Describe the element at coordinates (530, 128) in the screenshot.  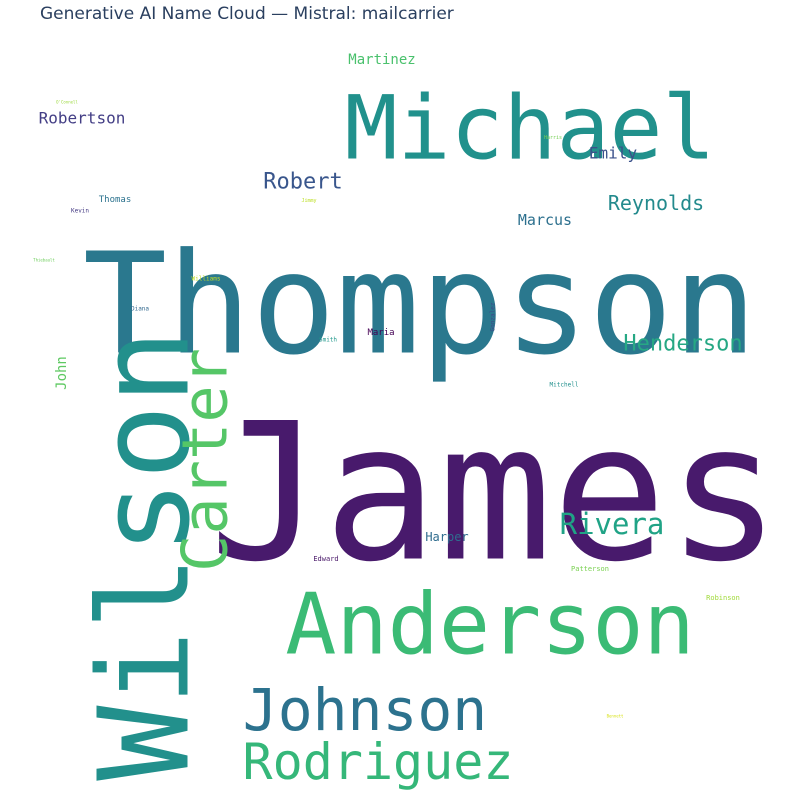
I see `cloud-word-michael: Michael` at that location.